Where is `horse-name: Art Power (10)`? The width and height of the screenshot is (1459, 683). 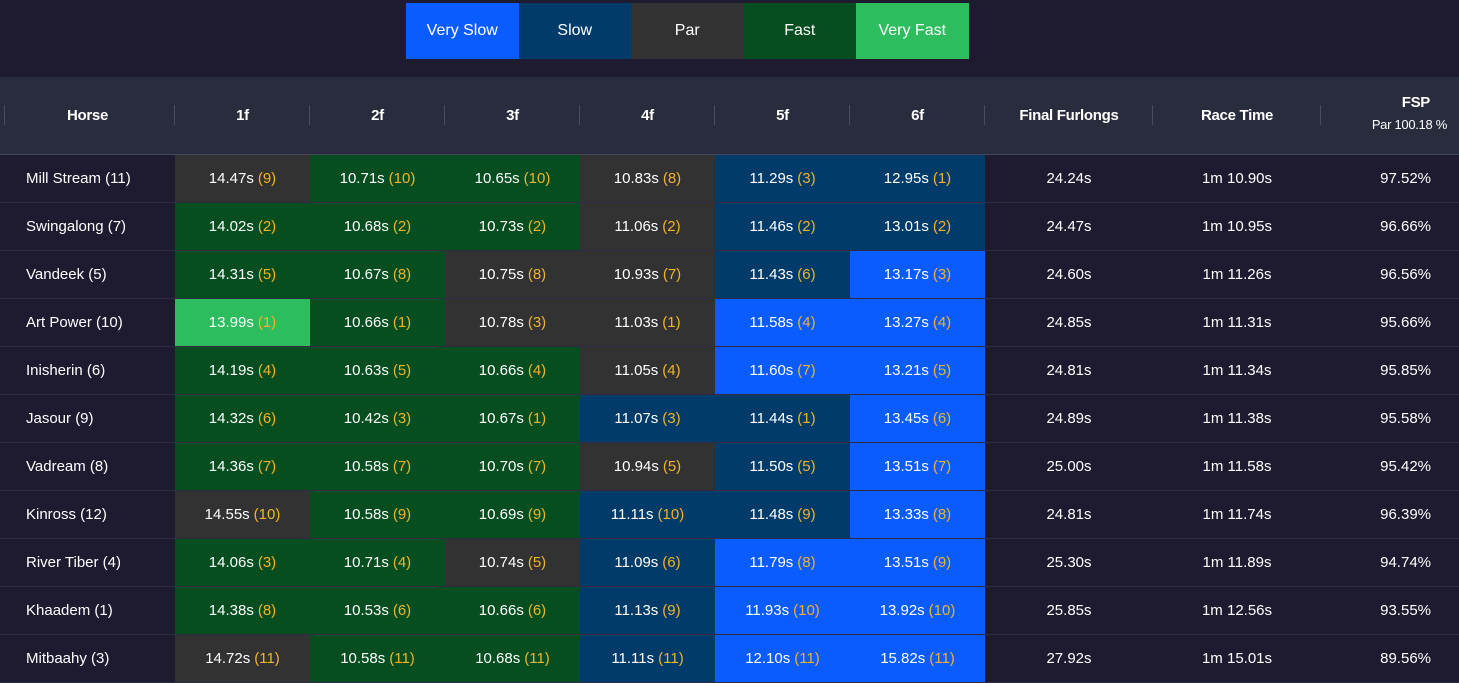
horse-name: Art Power (10) is located at coordinates (74, 322).